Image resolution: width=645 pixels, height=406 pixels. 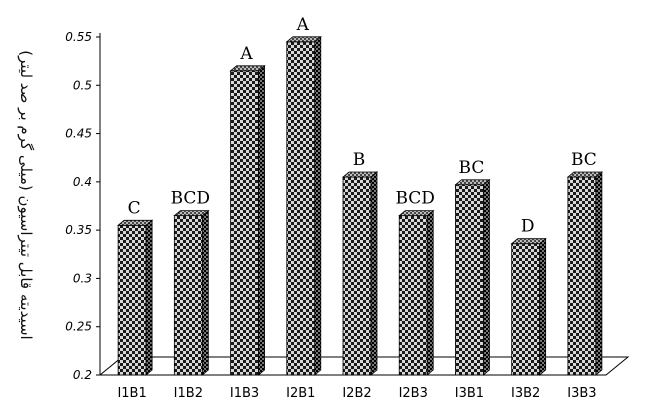 I want to click on y-tick-label: 0.35, so click(x=78, y=230).